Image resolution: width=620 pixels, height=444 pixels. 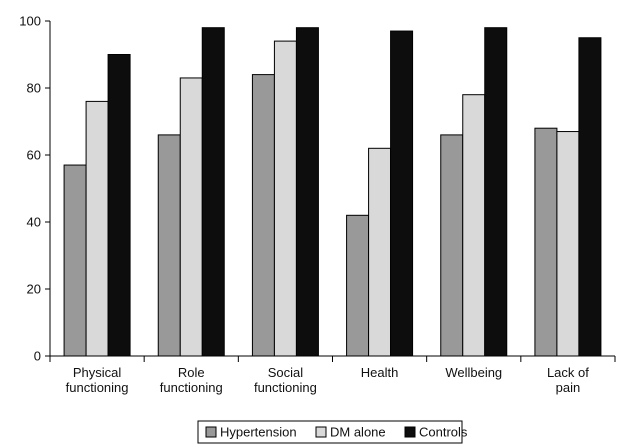 I want to click on x-tick-label: Social functioning, so click(x=285, y=380).